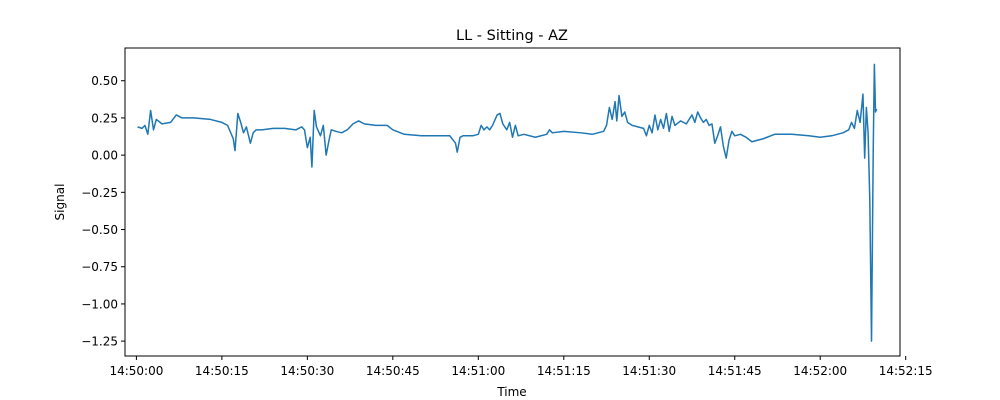 Image resolution: width=1000 pixels, height=400 pixels. What do you see at coordinates (136, 371) in the screenshot?
I see `x-tick-label: 14:50:00` at bounding box center [136, 371].